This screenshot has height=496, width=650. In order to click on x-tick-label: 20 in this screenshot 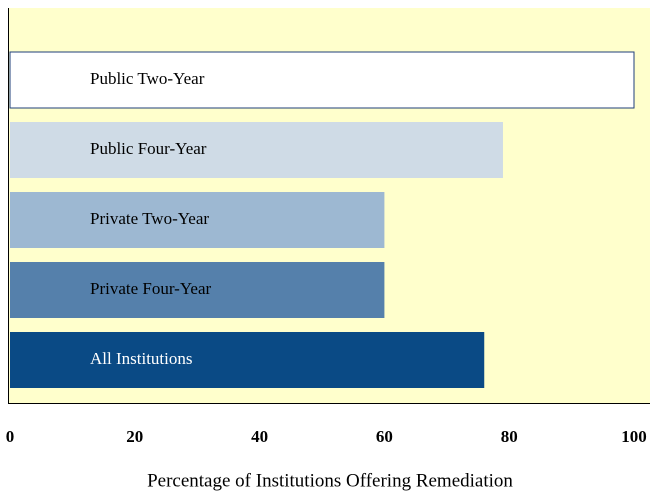, I will do `click(134, 436)`.